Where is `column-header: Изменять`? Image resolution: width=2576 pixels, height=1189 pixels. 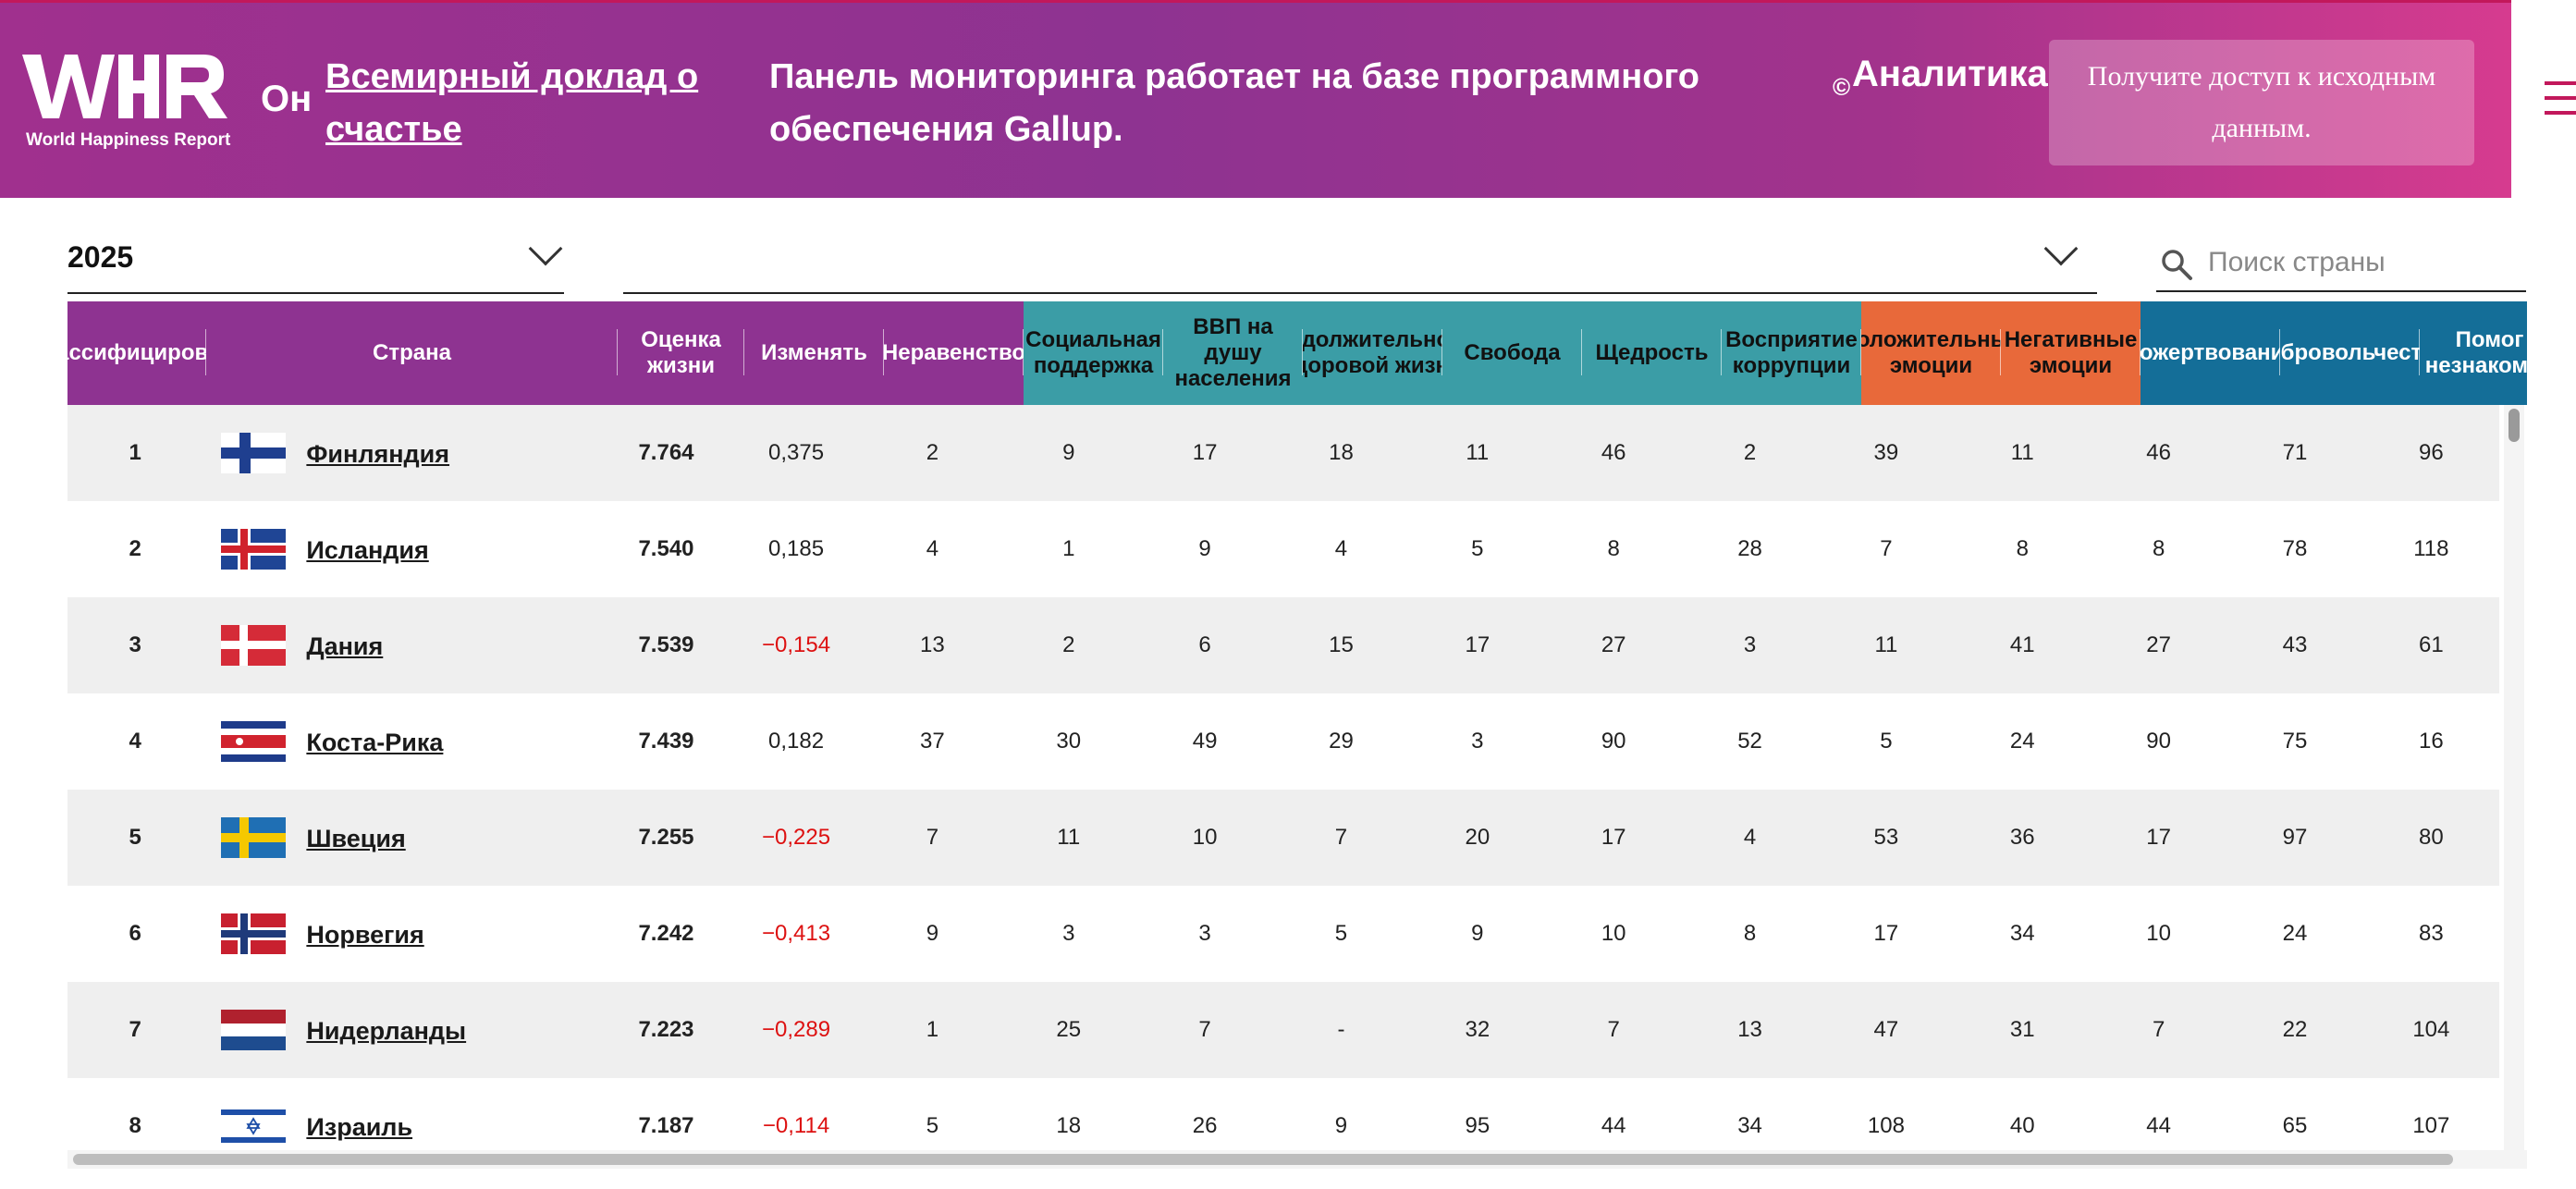 column-header: Изменять is located at coordinates (814, 353).